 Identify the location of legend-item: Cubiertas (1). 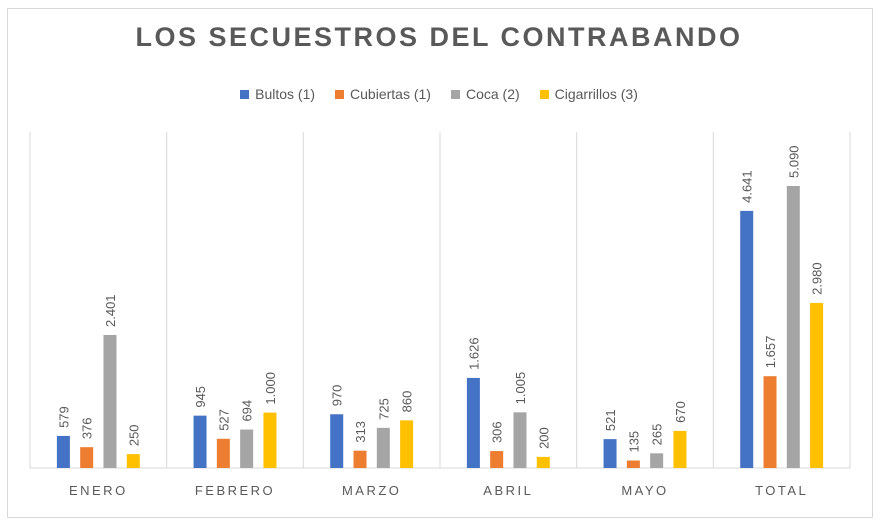
(383, 94).